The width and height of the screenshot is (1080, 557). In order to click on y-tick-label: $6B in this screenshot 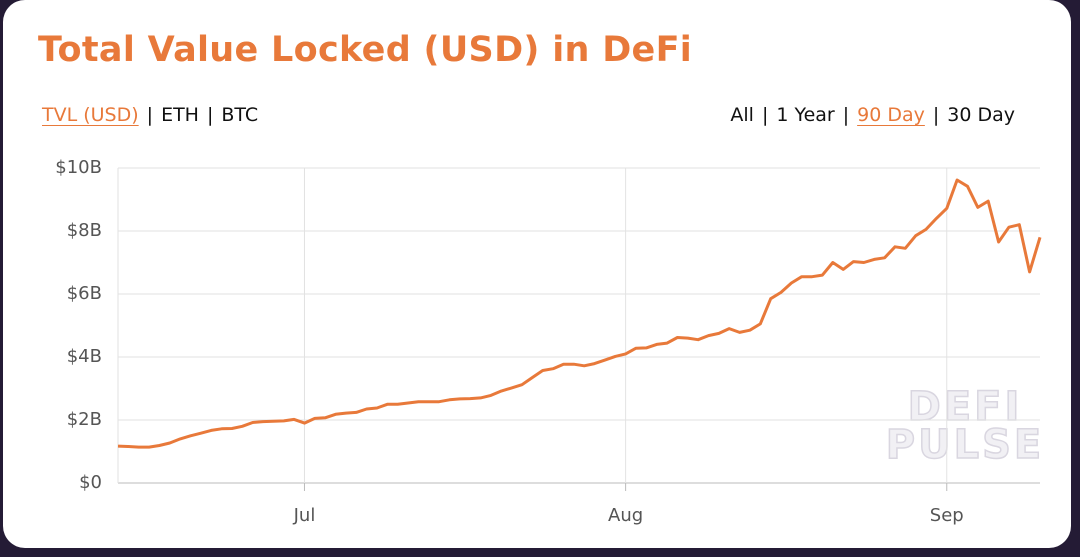, I will do `click(84, 293)`.